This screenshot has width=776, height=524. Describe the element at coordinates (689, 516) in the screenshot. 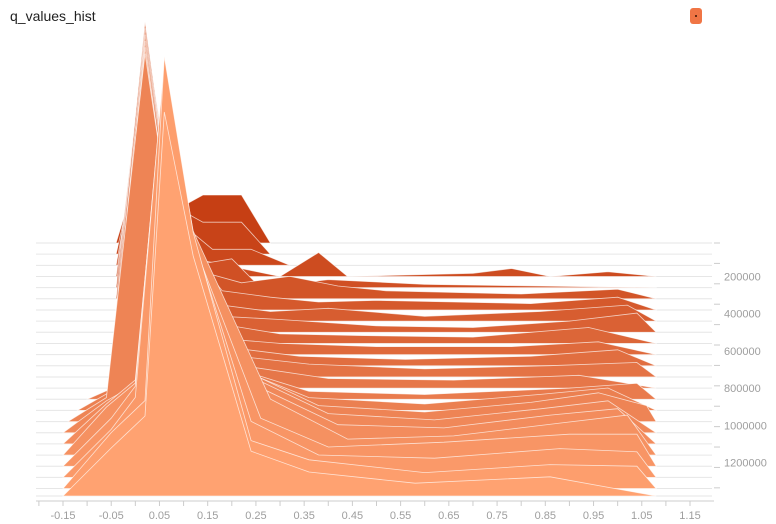

I see `x-tick-label: 1.15` at that location.